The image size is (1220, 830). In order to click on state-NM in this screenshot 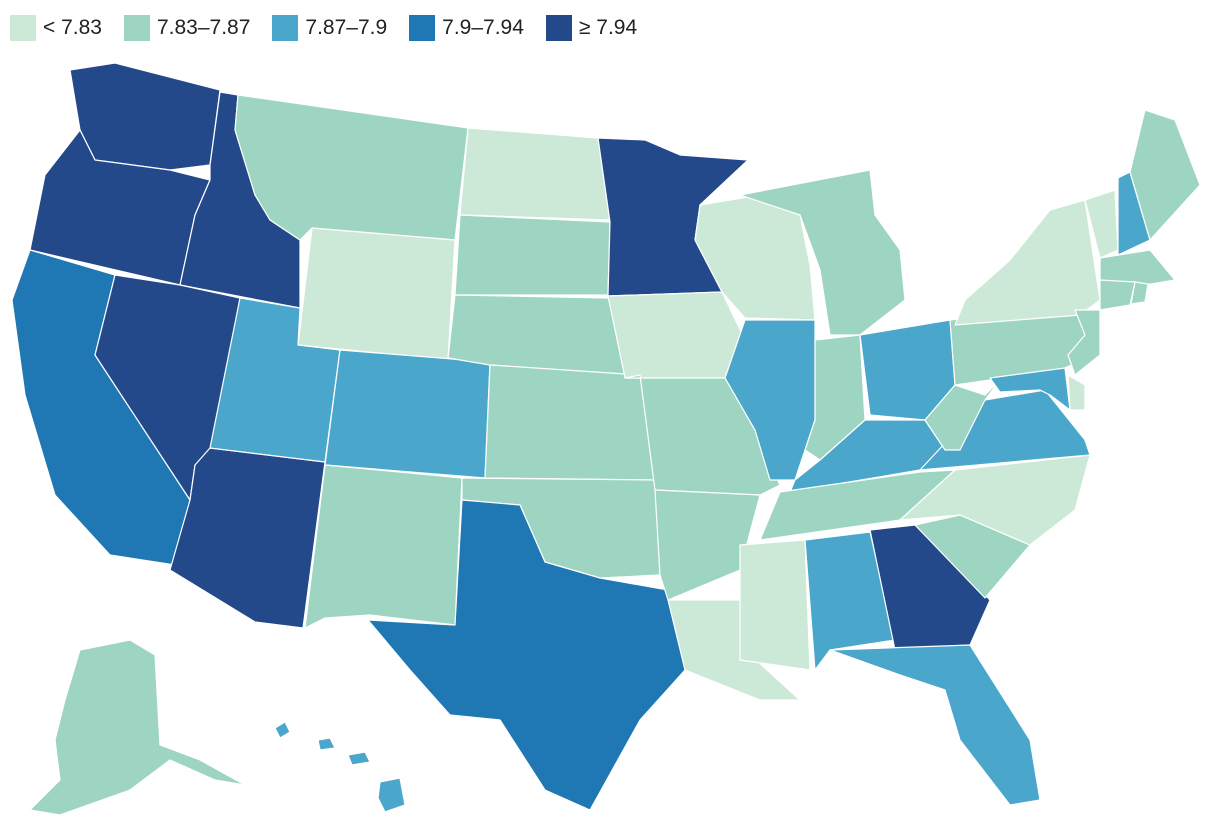, I will do `click(383, 546)`.